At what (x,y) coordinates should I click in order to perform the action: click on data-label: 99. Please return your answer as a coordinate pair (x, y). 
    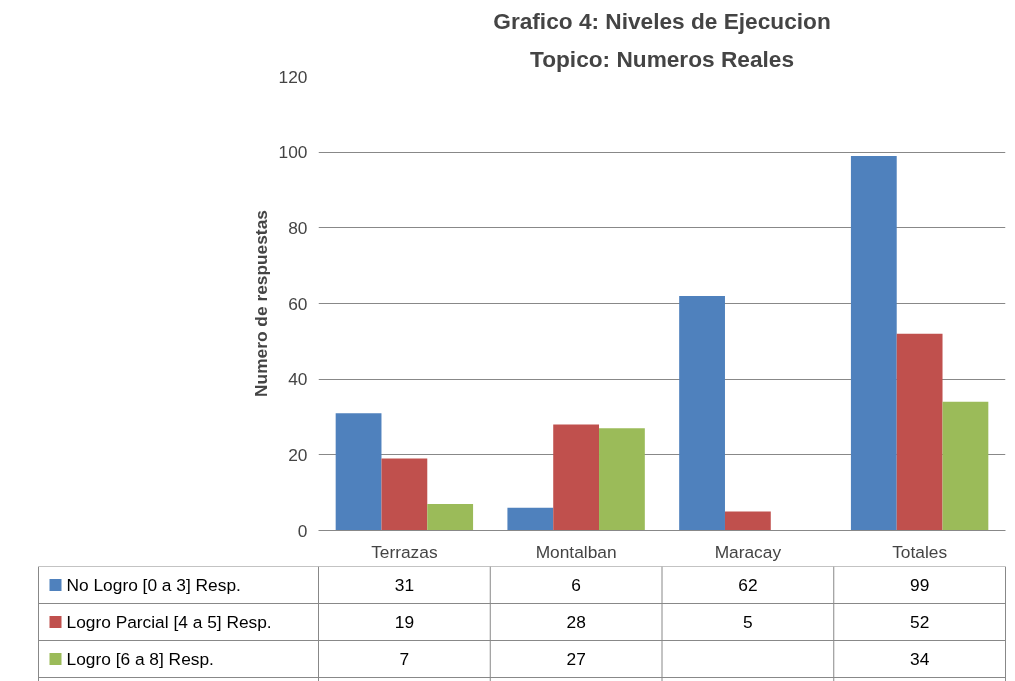
    Looking at the image, I should click on (919, 585).